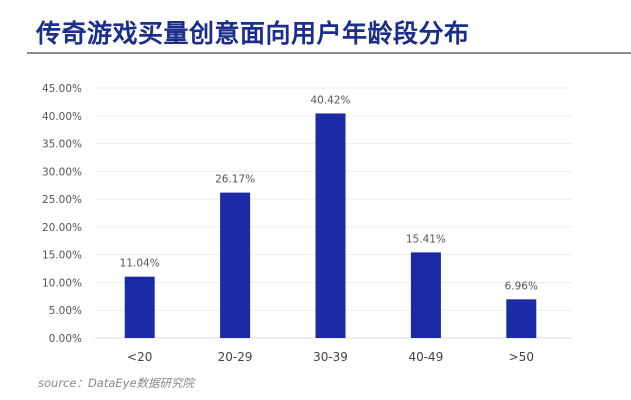  Describe the element at coordinates (62, 145) in the screenshot. I see `y-tick-label: 35.00%` at that location.